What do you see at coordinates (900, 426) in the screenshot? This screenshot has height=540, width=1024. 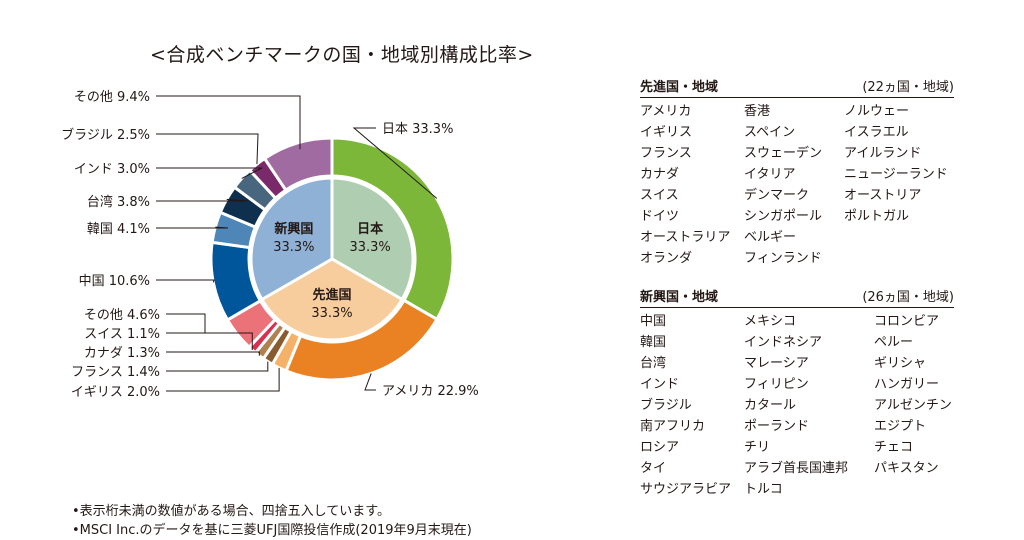 I see `country-item: エジプト` at bounding box center [900, 426].